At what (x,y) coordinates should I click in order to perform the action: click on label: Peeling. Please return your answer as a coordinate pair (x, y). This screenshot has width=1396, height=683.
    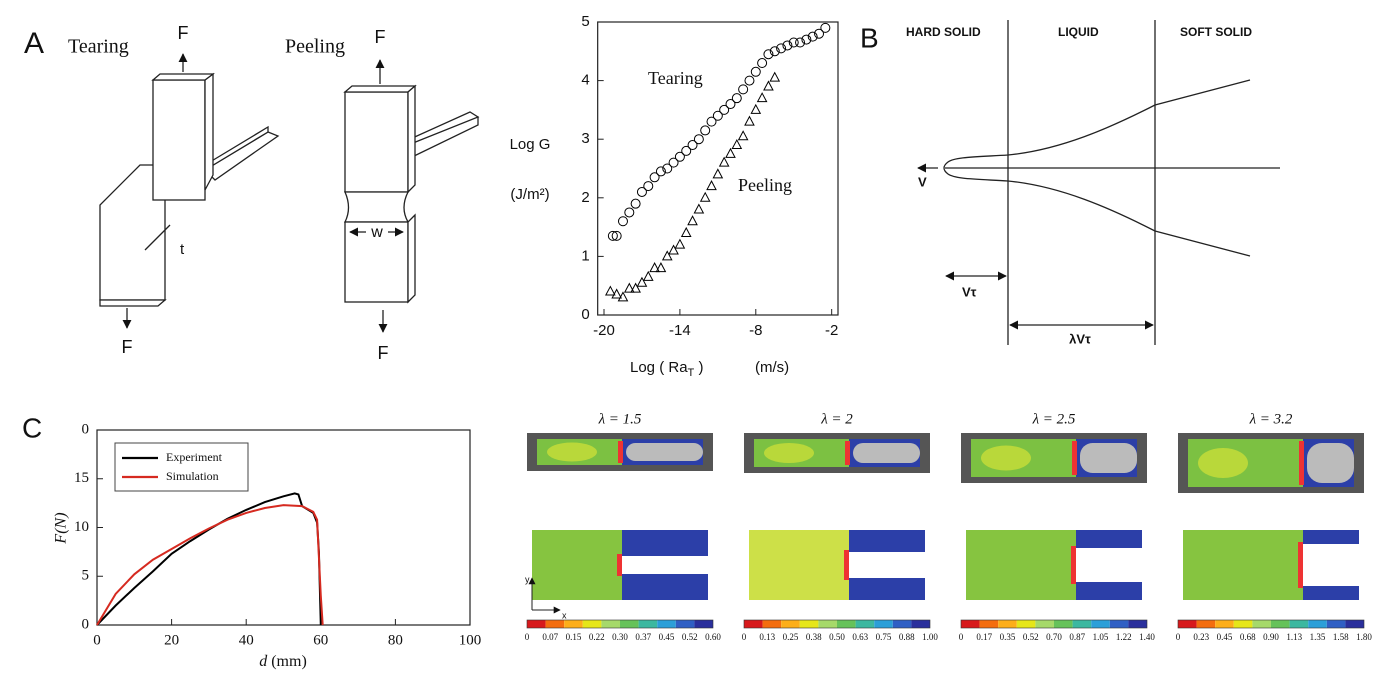
    Looking at the image, I should click on (315, 47).